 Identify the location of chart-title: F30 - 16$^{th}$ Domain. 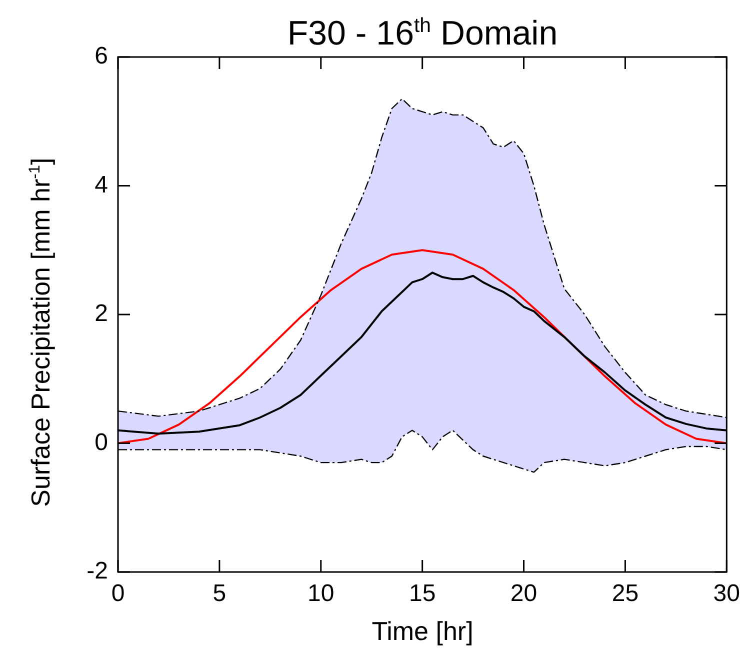
(422, 33).